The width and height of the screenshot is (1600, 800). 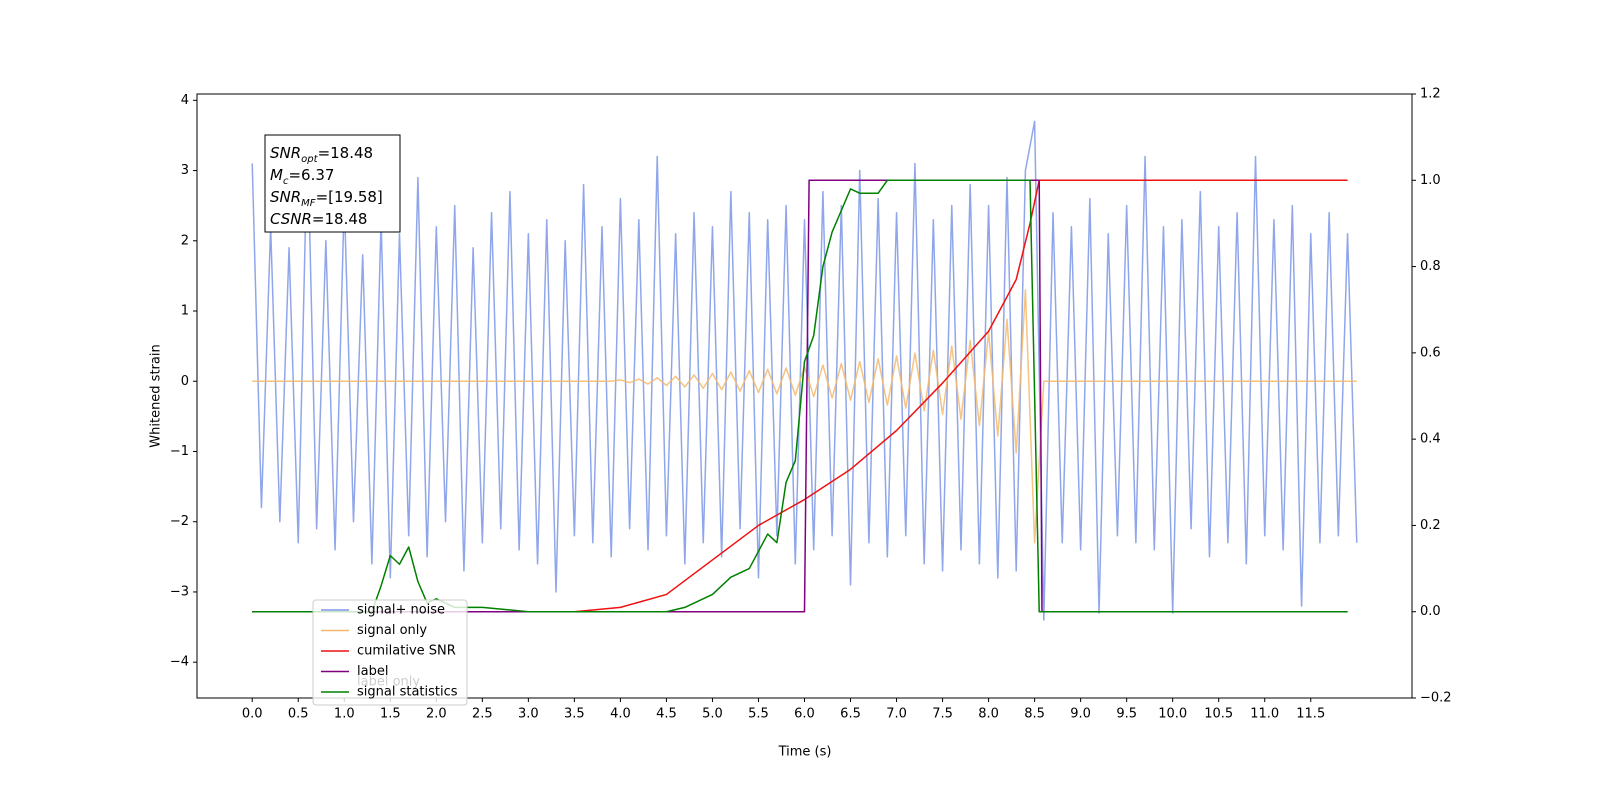 What do you see at coordinates (390, 714) in the screenshot?
I see `x-tick-label: 1.5` at bounding box center [390, 714].